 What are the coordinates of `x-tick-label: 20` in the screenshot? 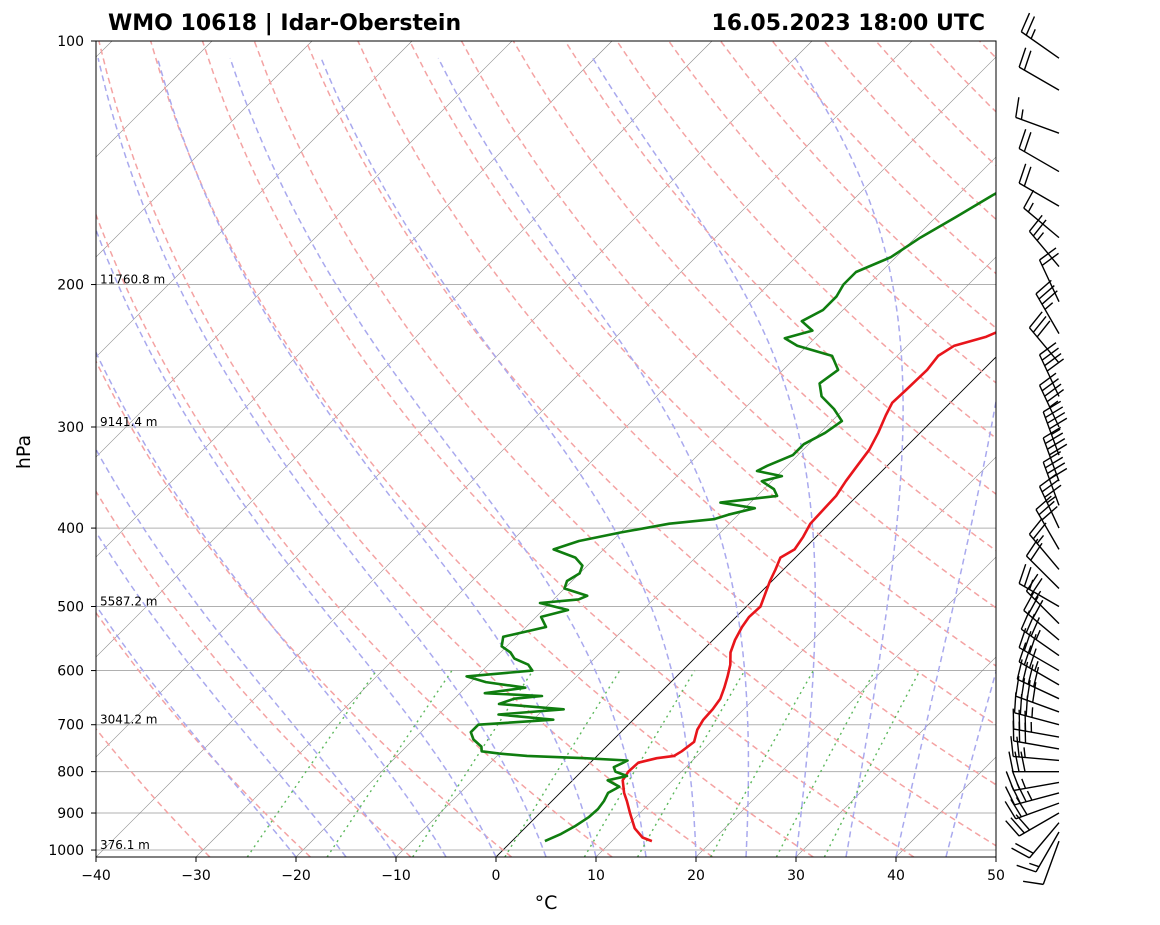 It's located at (696, 876).